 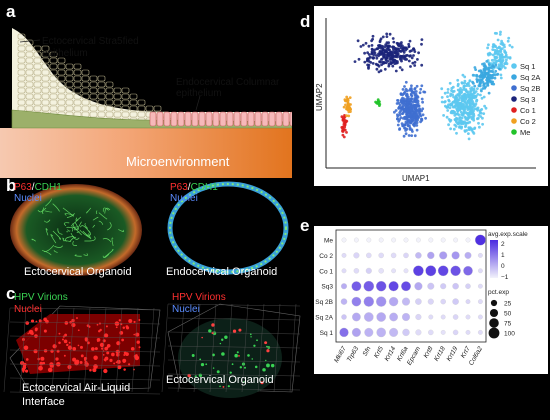 I want to click on size-legend-tick: 25, so click(x=508, y=304).